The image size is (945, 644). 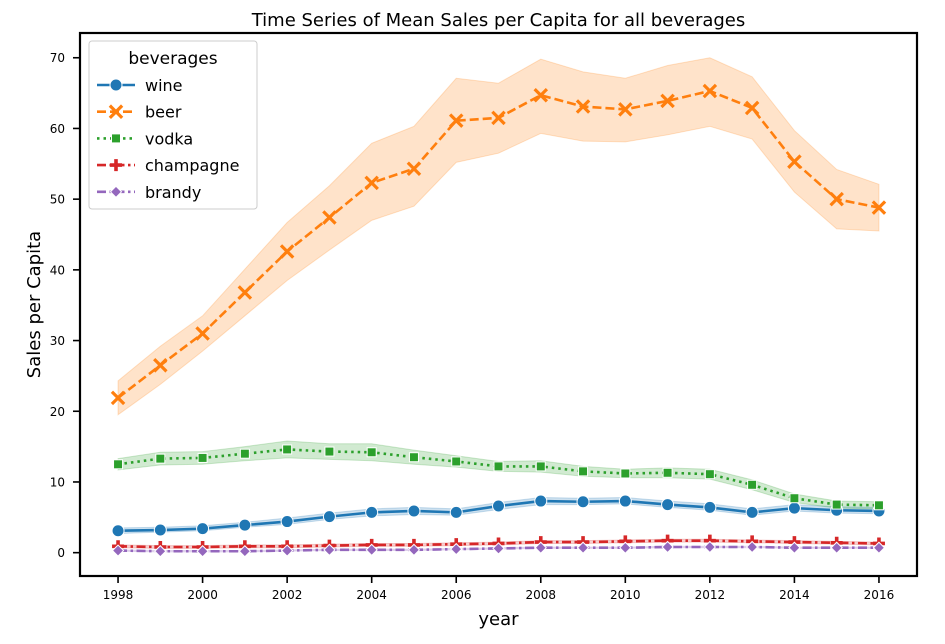 I want to click on legend-marker-champagne, so click(x=116, y=165).